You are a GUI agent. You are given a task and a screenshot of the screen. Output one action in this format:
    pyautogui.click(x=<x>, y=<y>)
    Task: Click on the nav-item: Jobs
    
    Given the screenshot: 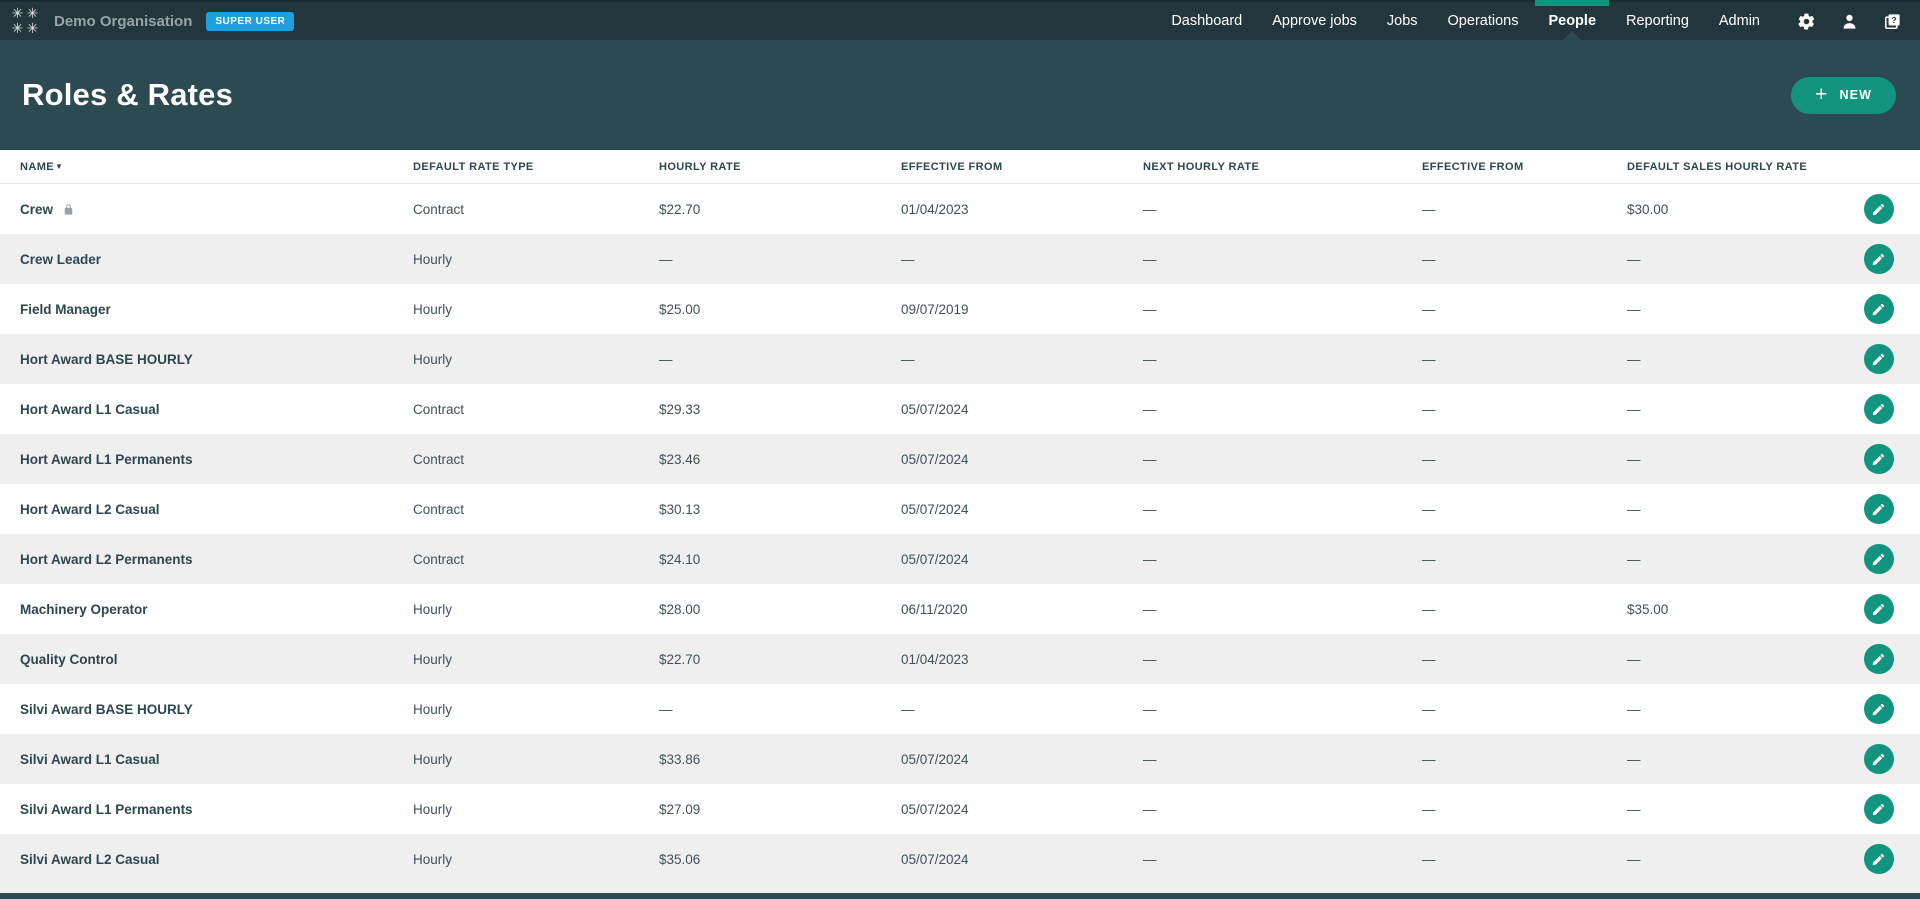 What is the action you would take?
    pyautogui.click(x=1402, y=21)
    